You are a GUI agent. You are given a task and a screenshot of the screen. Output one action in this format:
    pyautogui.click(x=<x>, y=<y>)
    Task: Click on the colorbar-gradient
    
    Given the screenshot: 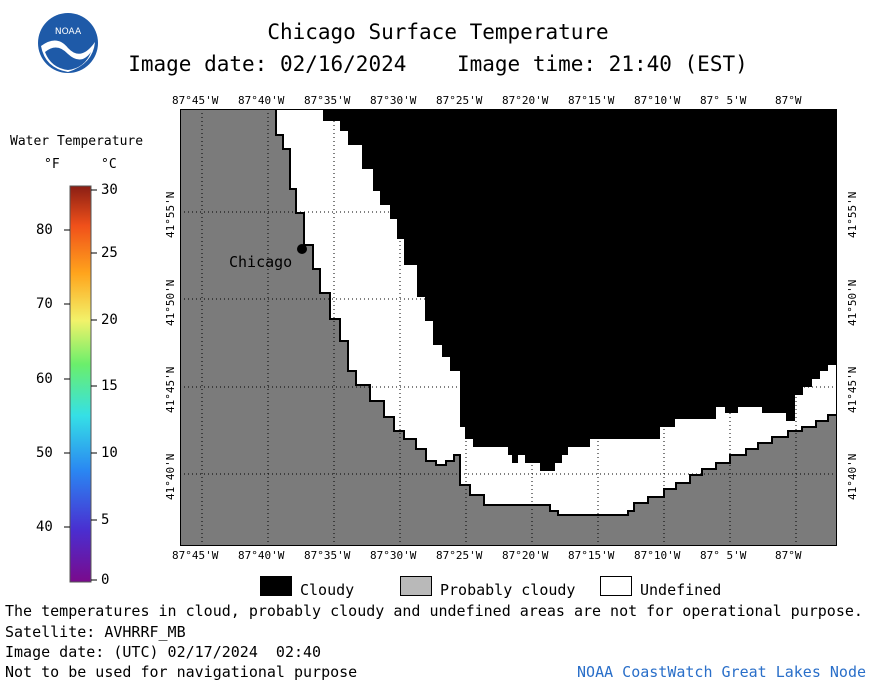 What is the action you would take?
    pyautogui.click(x=80, y=384)
    